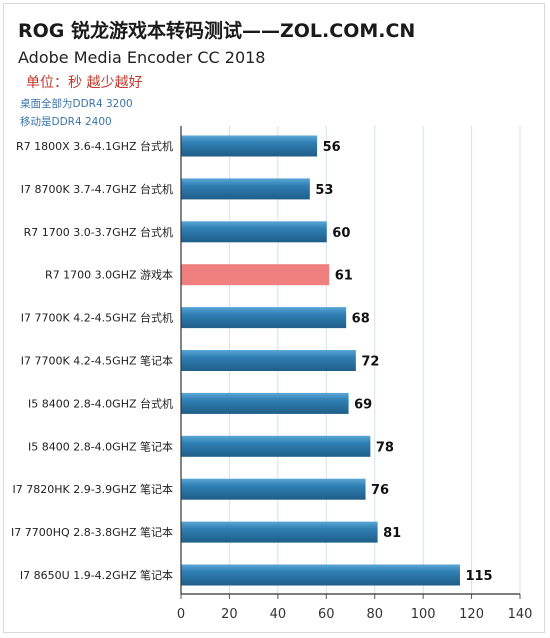 The image size is (550, 638). Describe the element at coordinates (142, 57) in the screenshot. I see `chart-subtitle: Adobe Media Encoder CC 2018` at that location.